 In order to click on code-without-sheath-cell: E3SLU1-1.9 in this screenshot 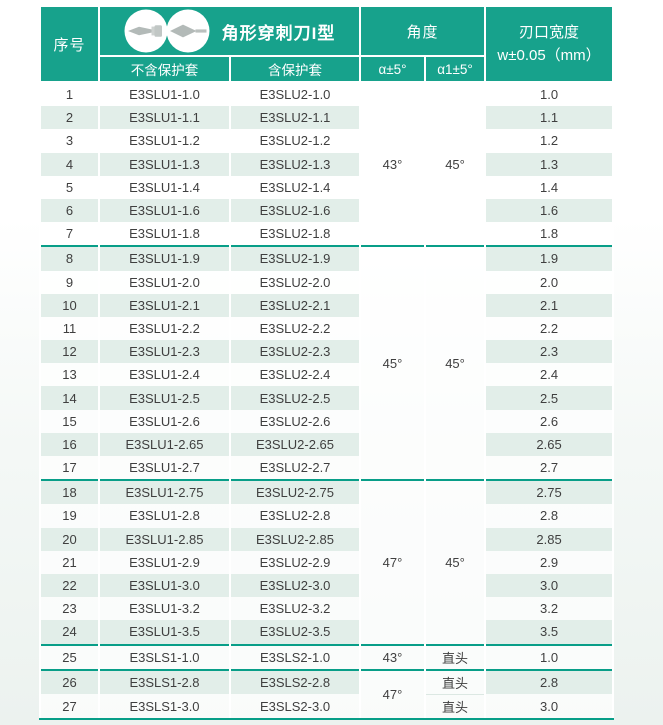, I will do `click(164, 258)`.